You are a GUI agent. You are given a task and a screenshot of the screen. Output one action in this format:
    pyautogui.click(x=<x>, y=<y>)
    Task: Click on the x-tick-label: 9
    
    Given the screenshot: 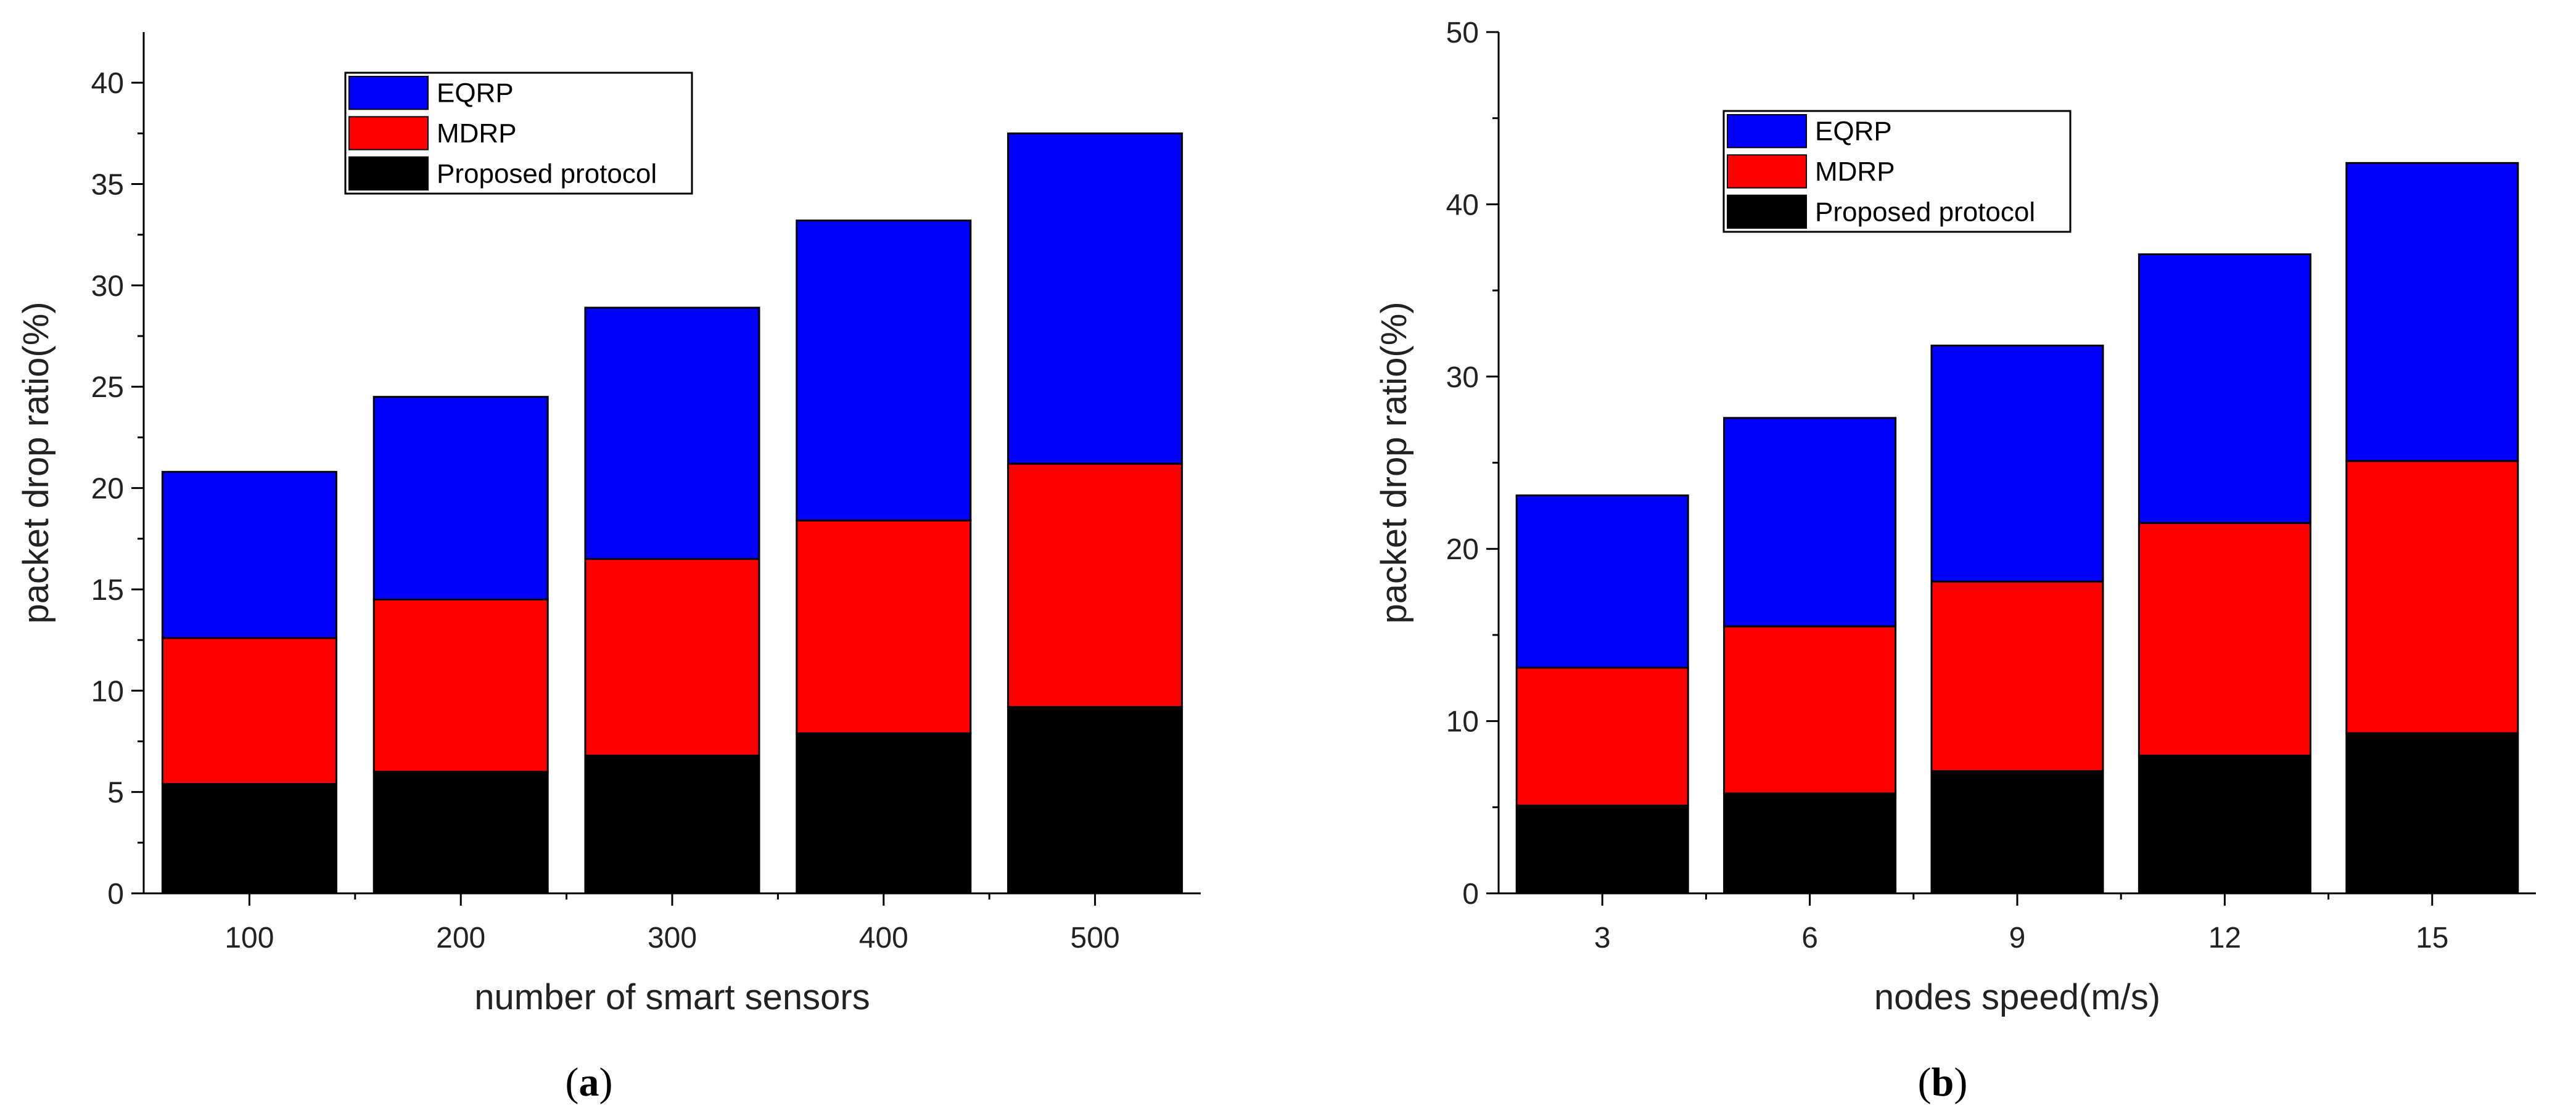 What is the action you would take?
    pyautogui.click(x=2017, y=938)
    